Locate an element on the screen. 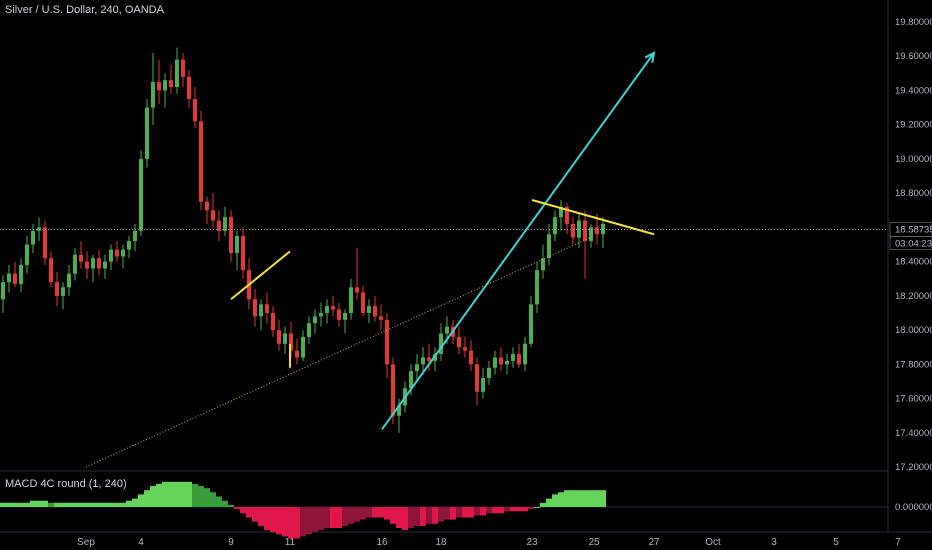 The width and height of the screenshot is (932, 550). trendline-yellow is located at coordinates (260, 275).